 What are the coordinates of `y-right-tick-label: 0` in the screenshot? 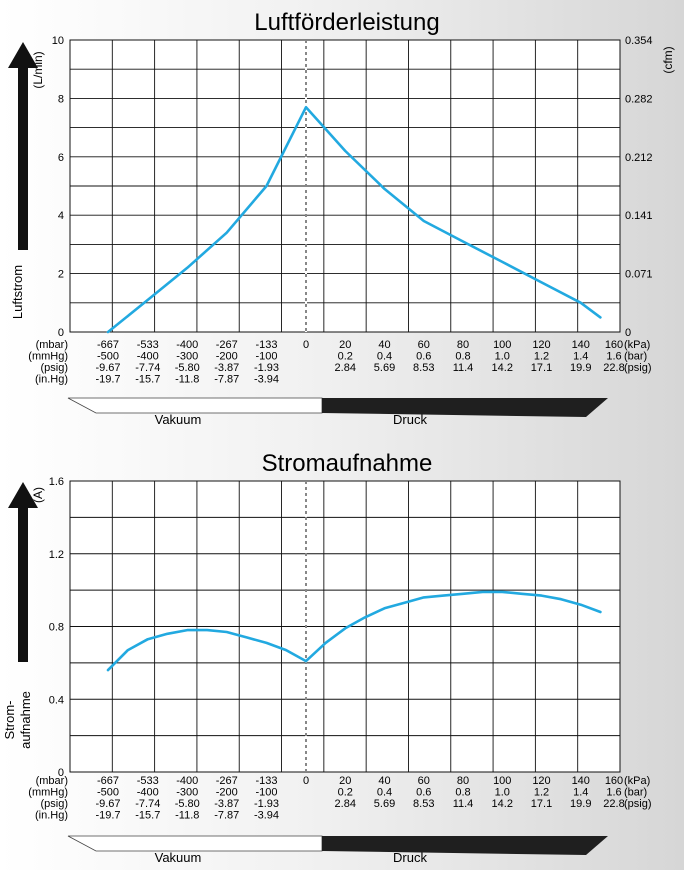 It's located at (628, 333).